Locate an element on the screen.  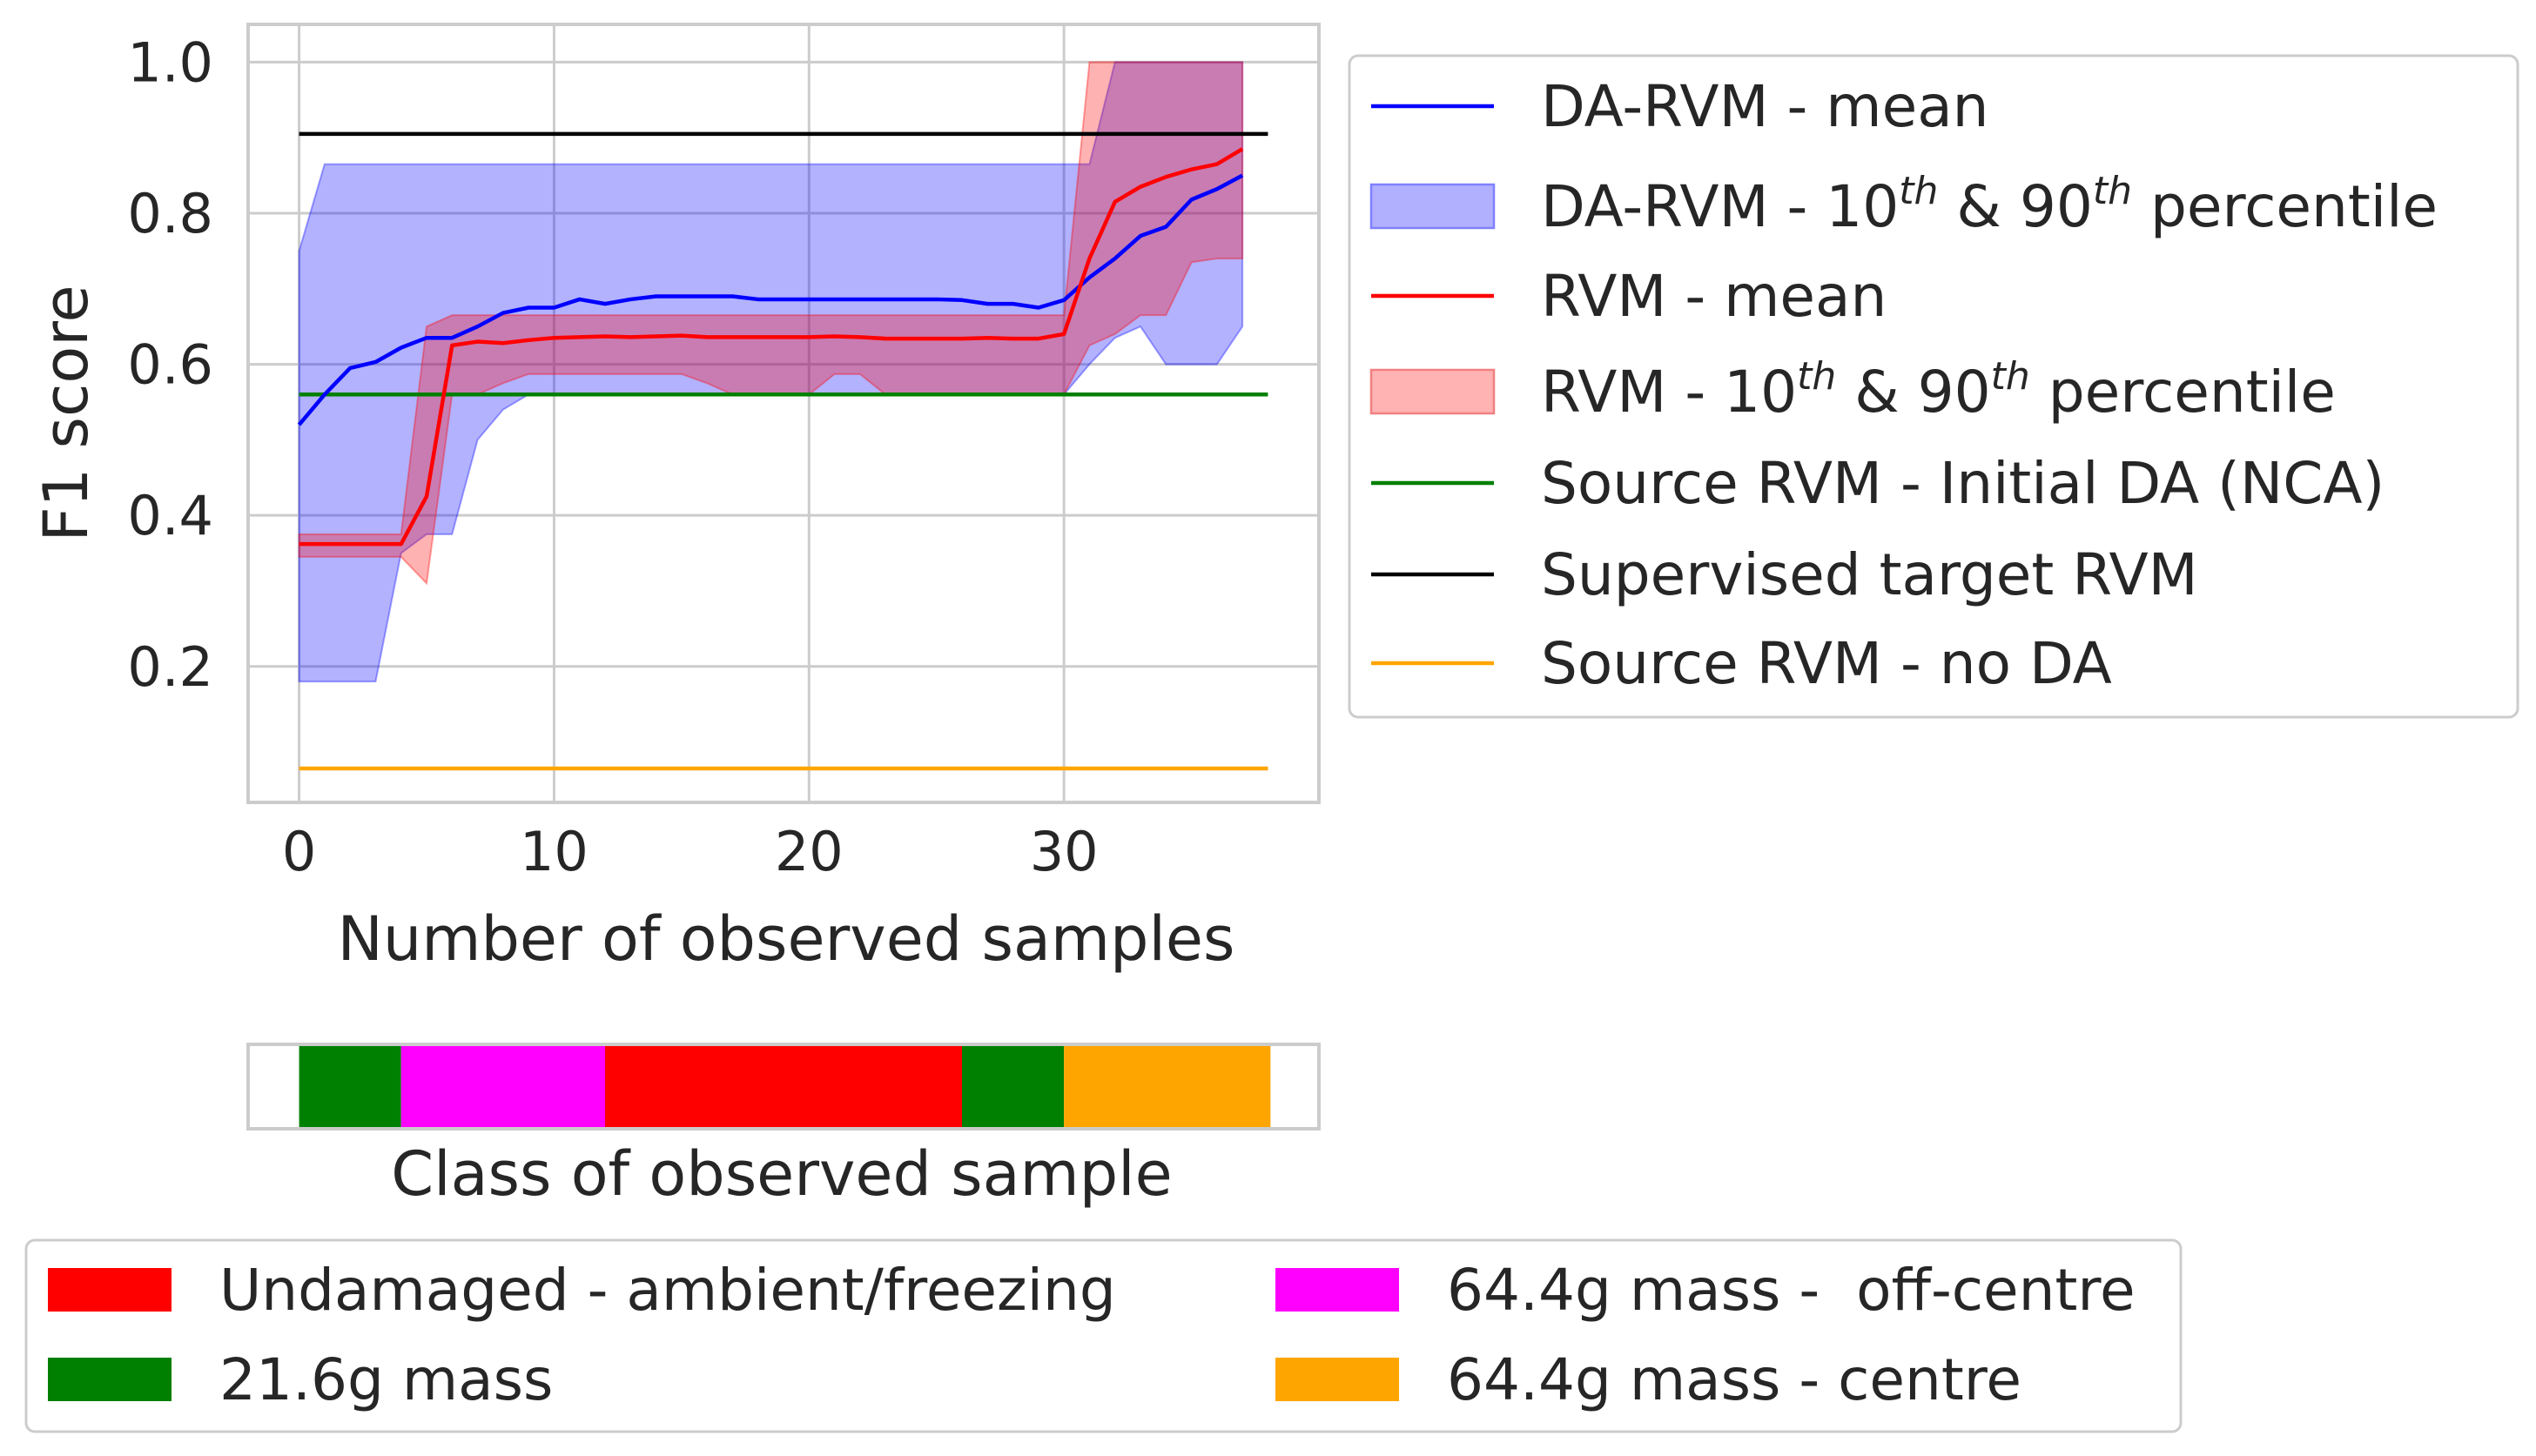
x-tick-label: 30 is located at coordinates (1064, 851).